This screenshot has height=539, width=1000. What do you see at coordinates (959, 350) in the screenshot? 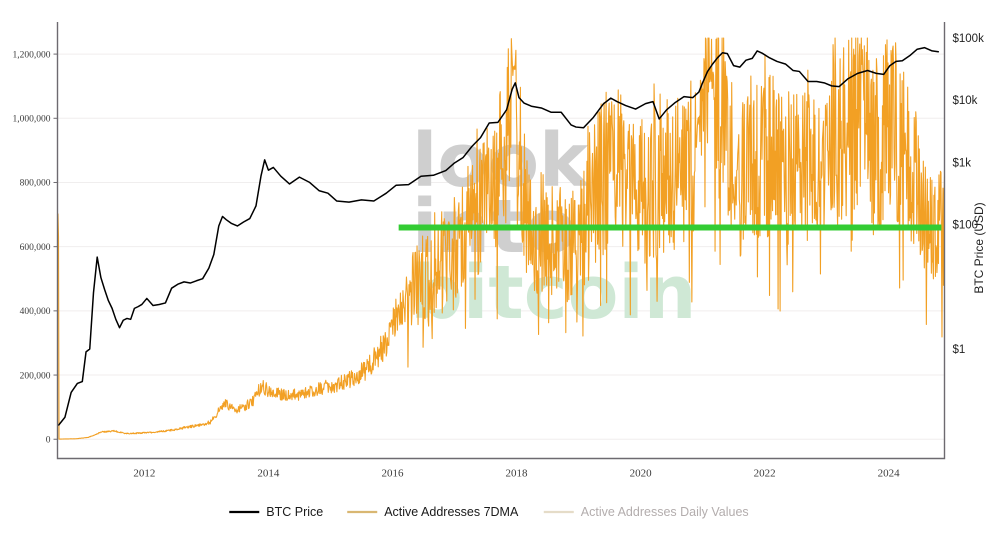
I see `y-axis-right-tick-label: $1` at bounding box center [959, 350].